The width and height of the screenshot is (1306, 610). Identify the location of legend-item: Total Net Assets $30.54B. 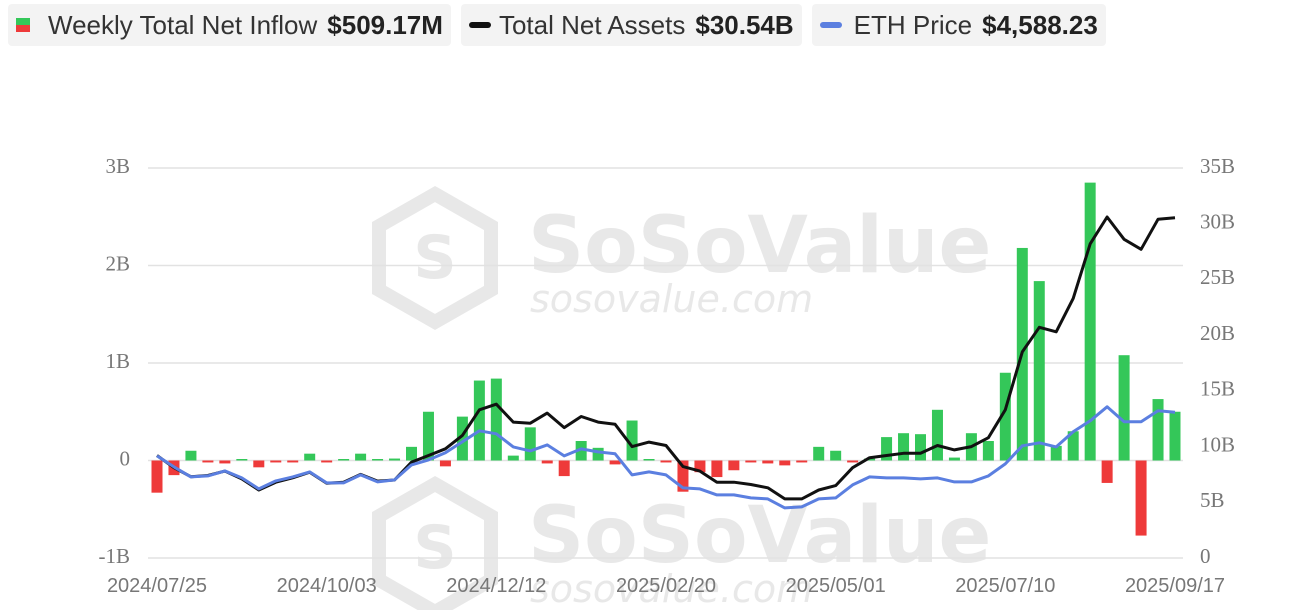
(631, 25).